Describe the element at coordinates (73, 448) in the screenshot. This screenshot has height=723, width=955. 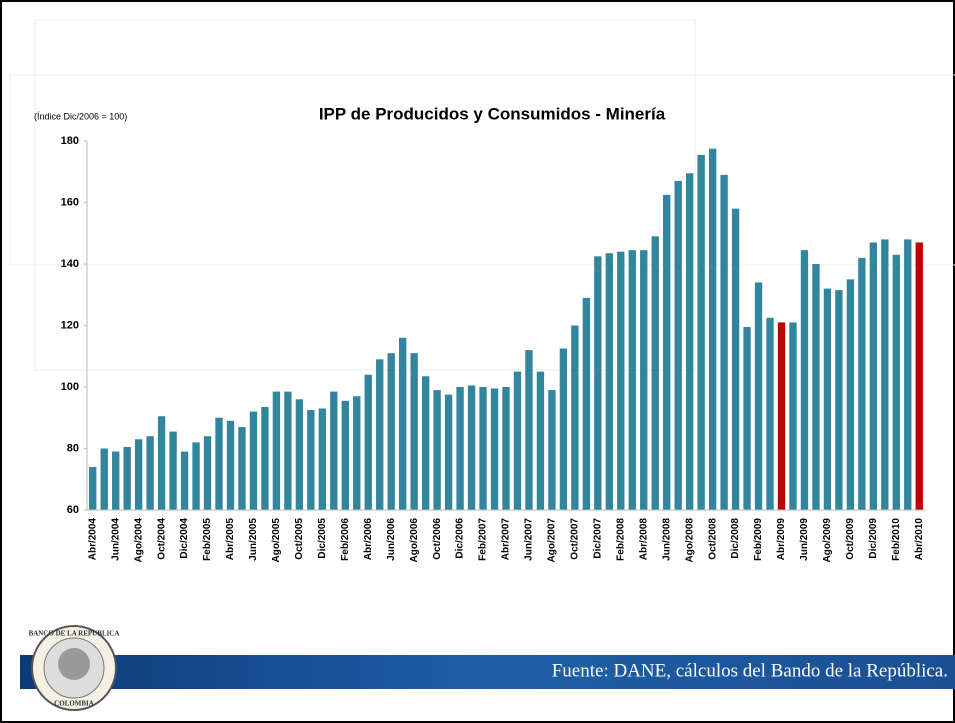
I see `y-tick-label: 80` at that location.